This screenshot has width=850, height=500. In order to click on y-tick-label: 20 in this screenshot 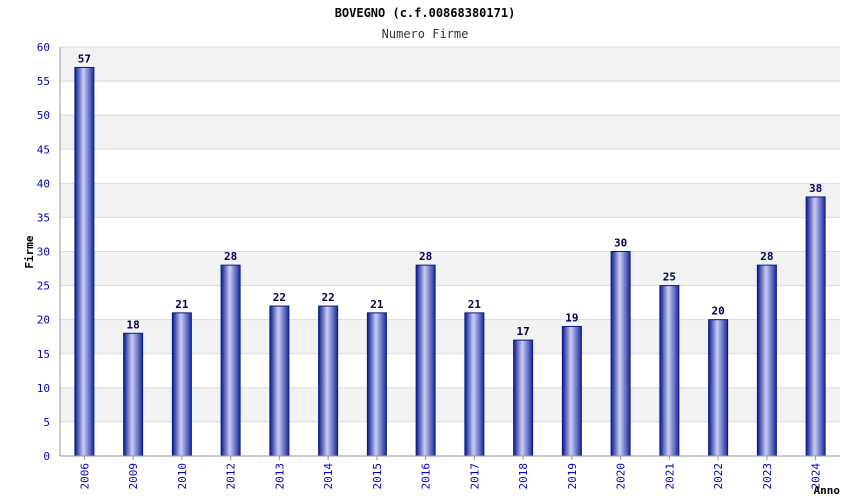, I will do `click(43, 320)`.